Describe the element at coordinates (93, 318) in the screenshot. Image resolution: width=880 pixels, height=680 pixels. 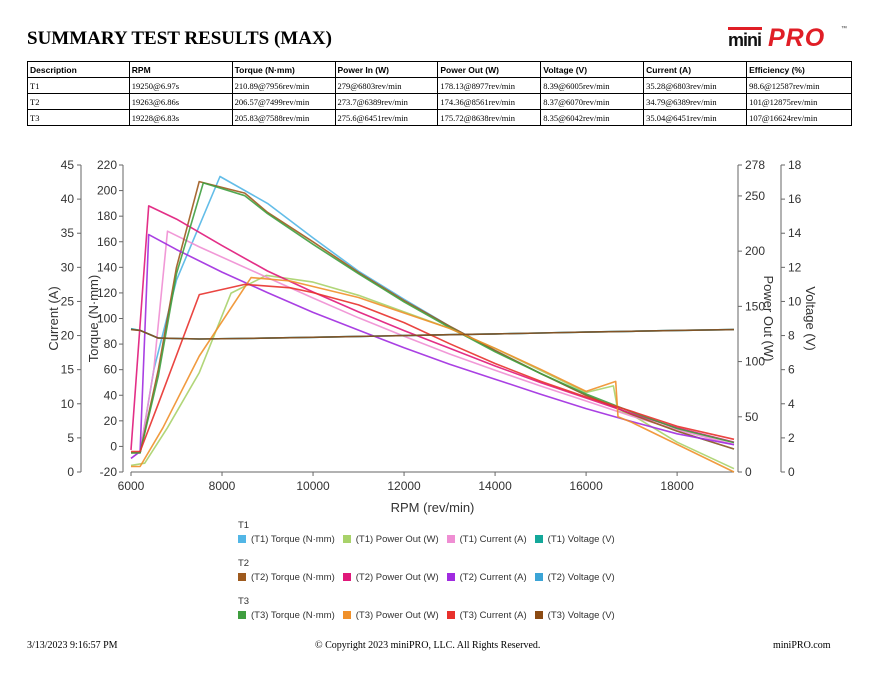
I see `torque-axis-title: Torque (N·mm)` at that location.